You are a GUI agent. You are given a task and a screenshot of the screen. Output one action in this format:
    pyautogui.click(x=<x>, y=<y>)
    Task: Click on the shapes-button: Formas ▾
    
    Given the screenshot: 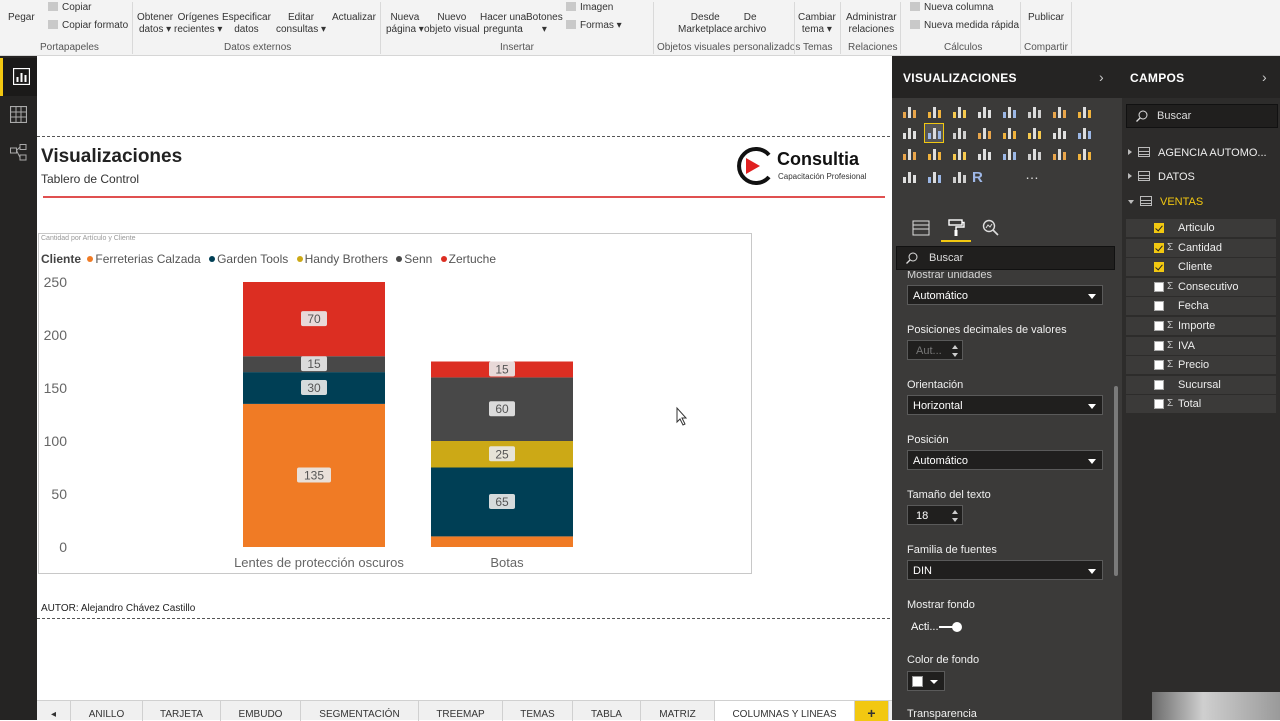 What is the action you would take?
    pyautogui.click(x=594, y=25)
    